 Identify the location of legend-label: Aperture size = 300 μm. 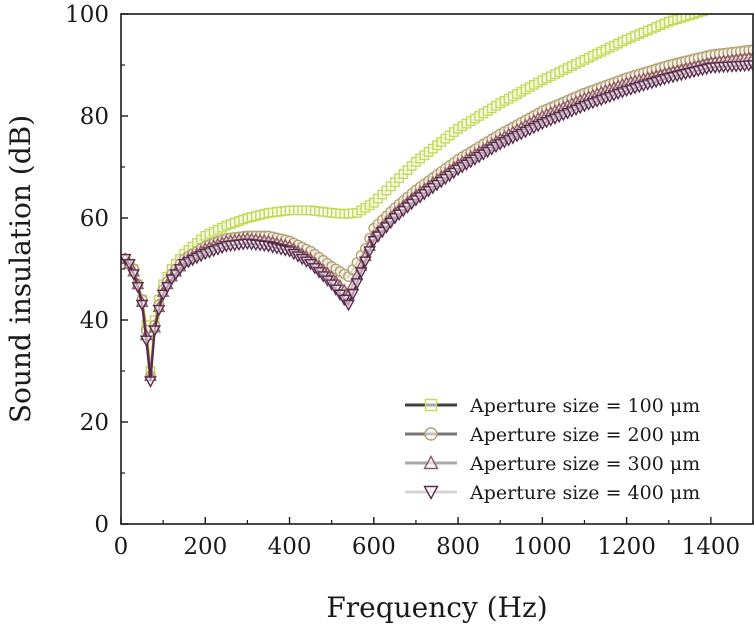
(584, 464).